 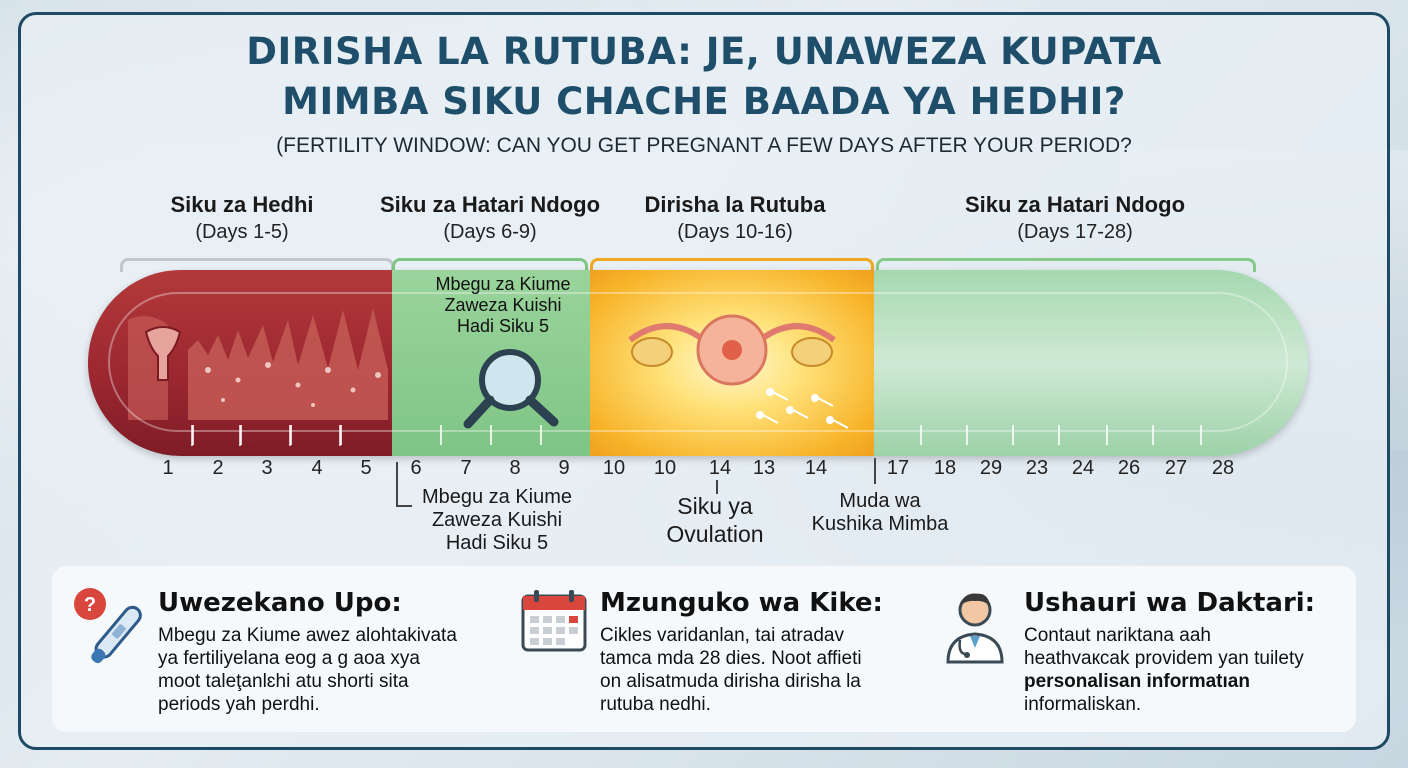 I want to click on inside-note-line-2: Zaweza Kuishi, so click(x=503, y=305).